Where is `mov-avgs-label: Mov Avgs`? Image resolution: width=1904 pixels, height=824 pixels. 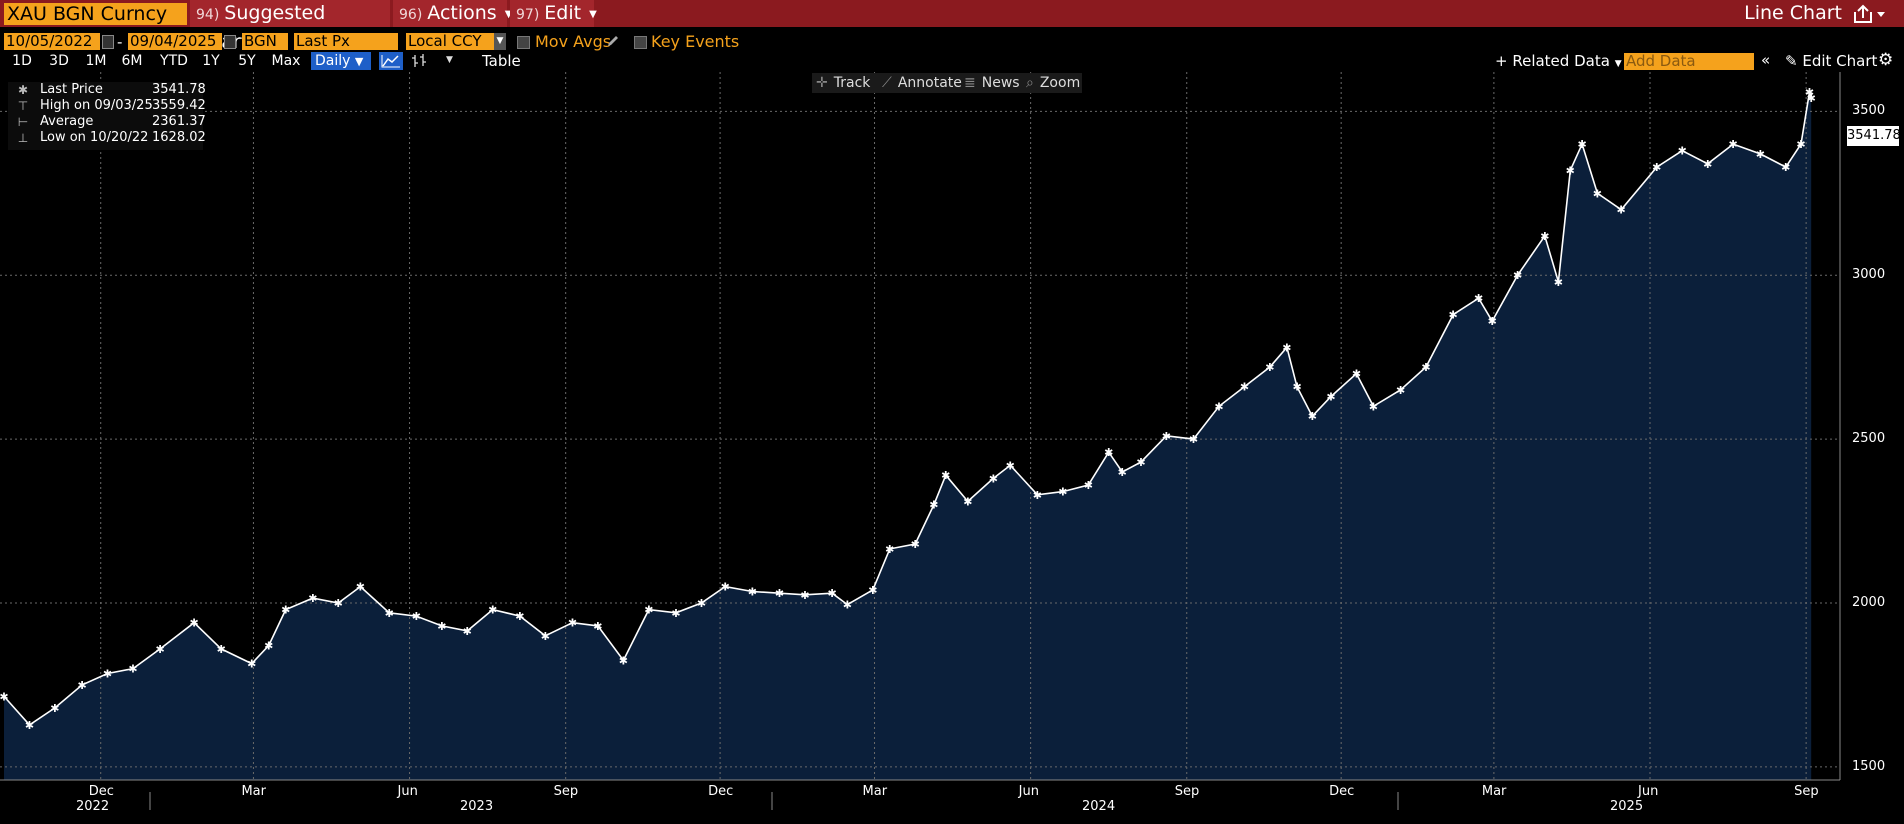
mov-avgs-label: Mov Avgs is located at coordinates (573, 41).